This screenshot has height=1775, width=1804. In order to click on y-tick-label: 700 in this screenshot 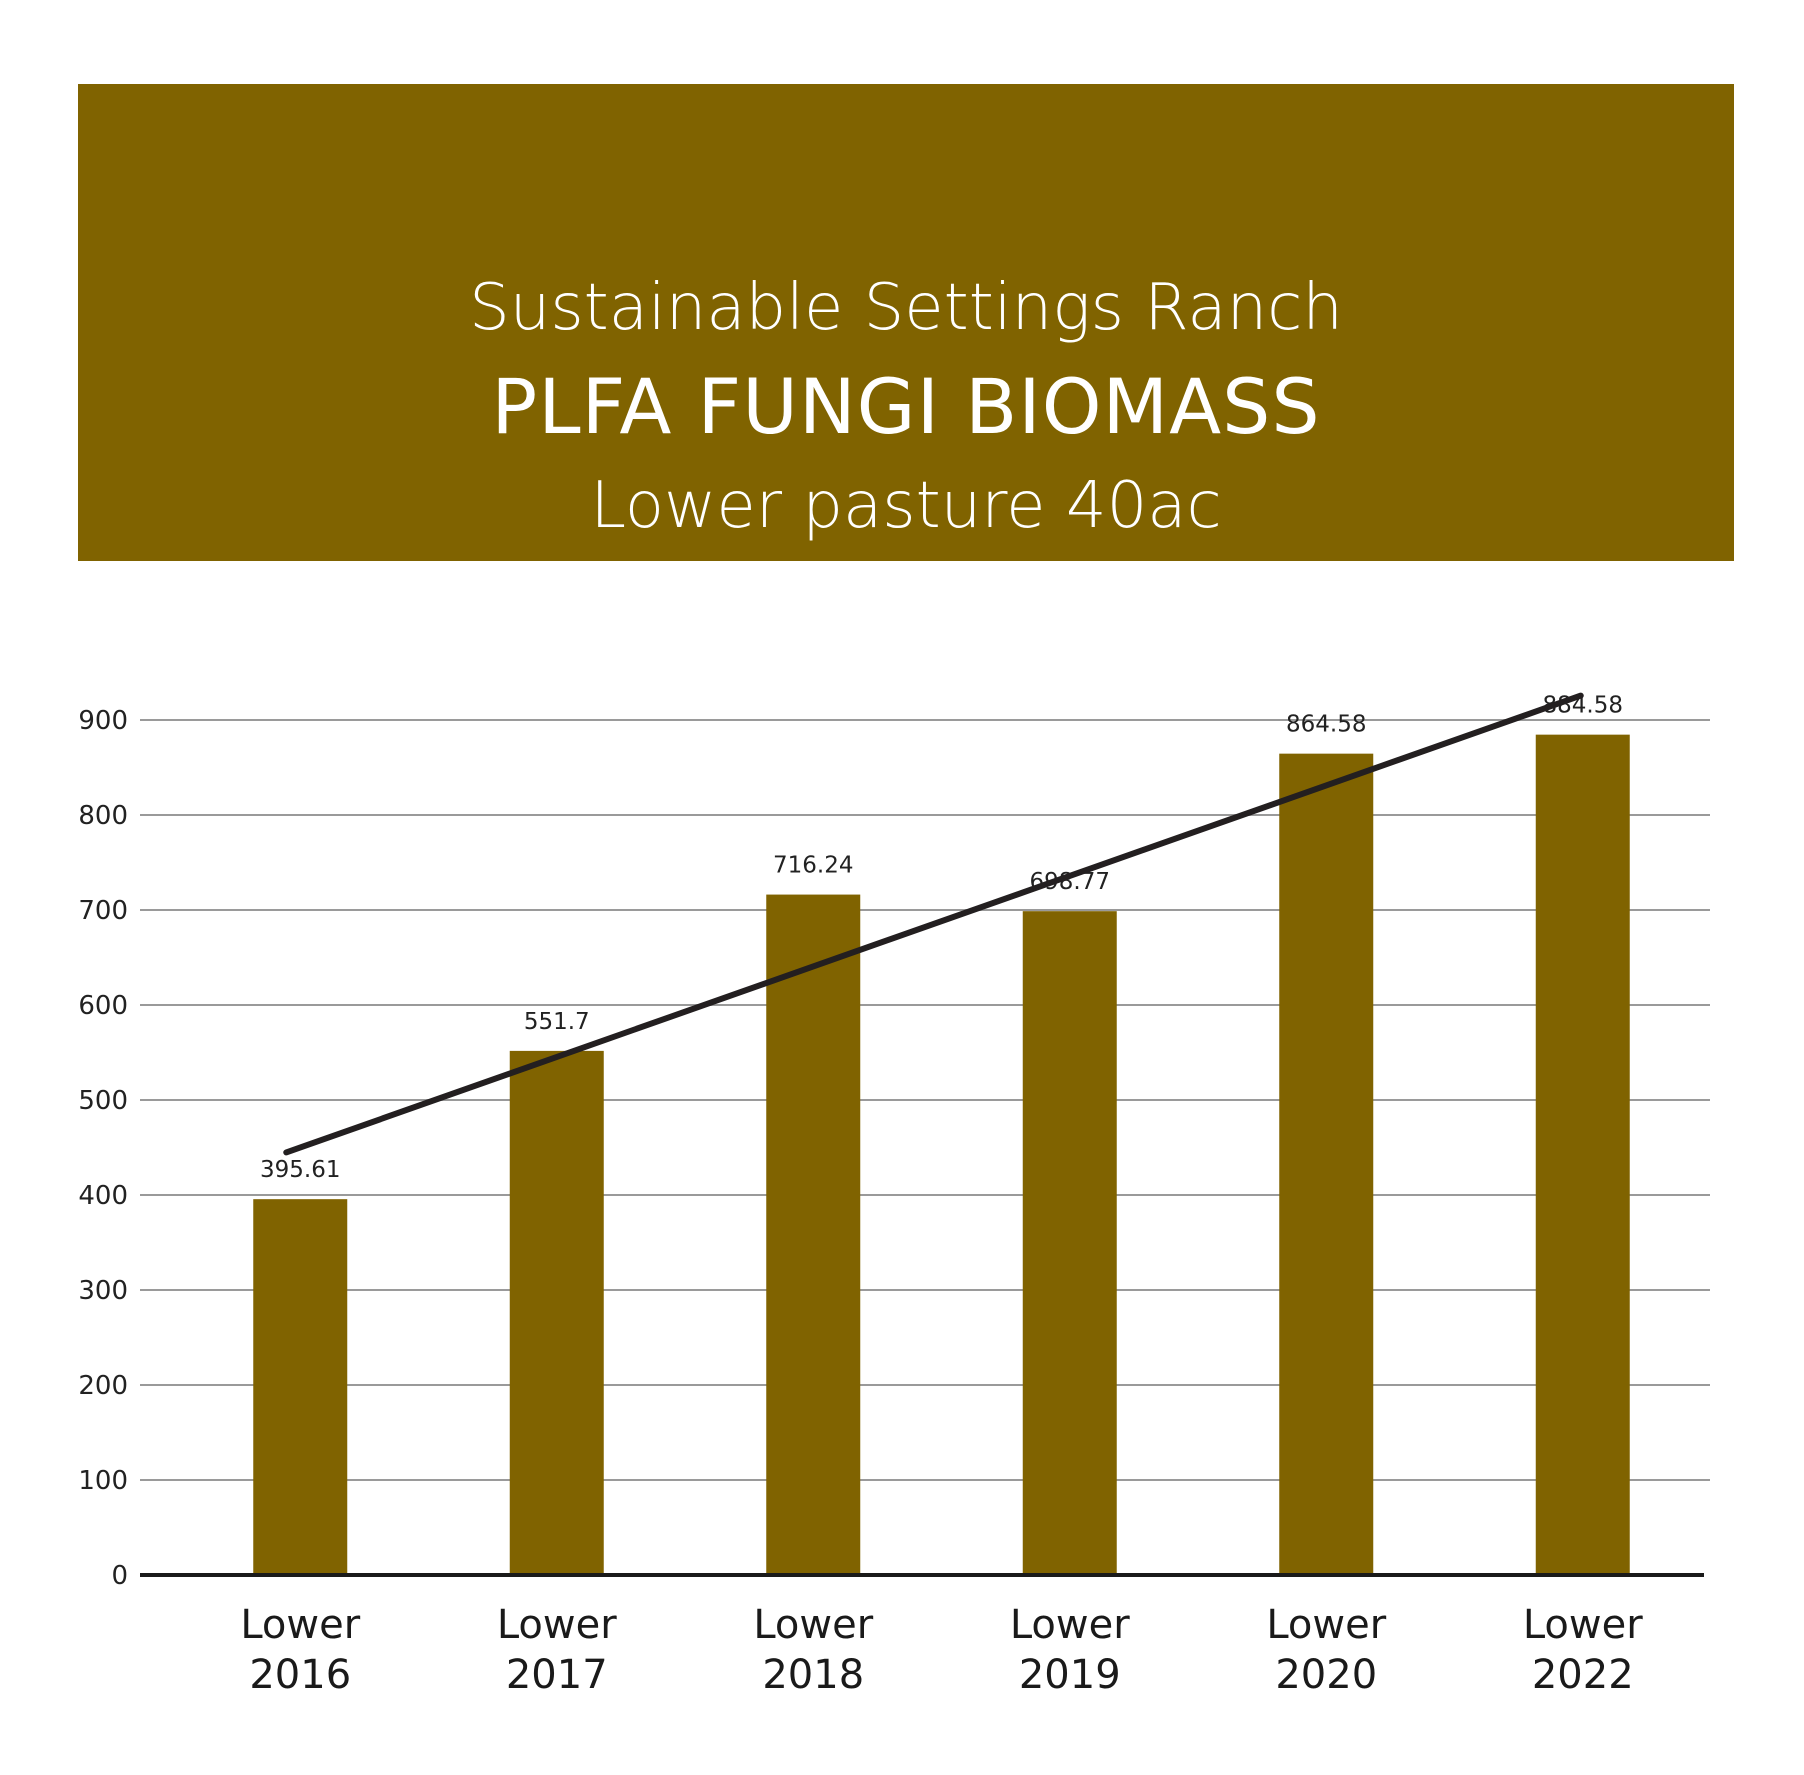, I will do `click(103, 911)`.